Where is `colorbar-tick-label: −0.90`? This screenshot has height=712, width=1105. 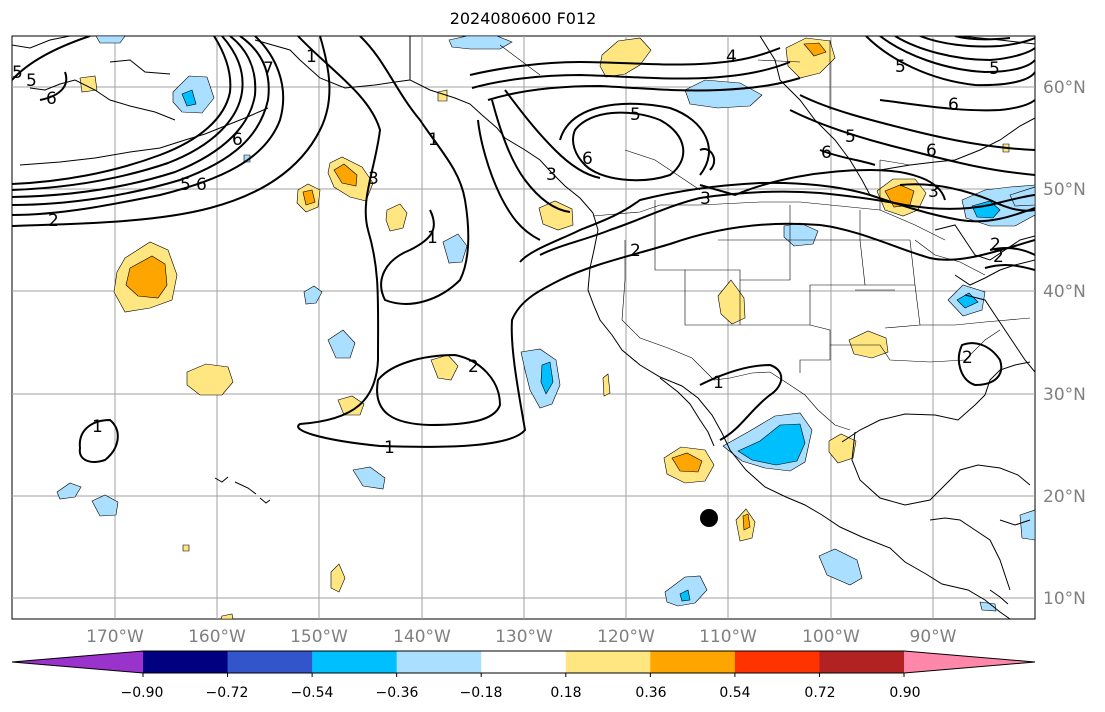 colorbar-tick-label: −0.90 is located at coordinates (142, 693).